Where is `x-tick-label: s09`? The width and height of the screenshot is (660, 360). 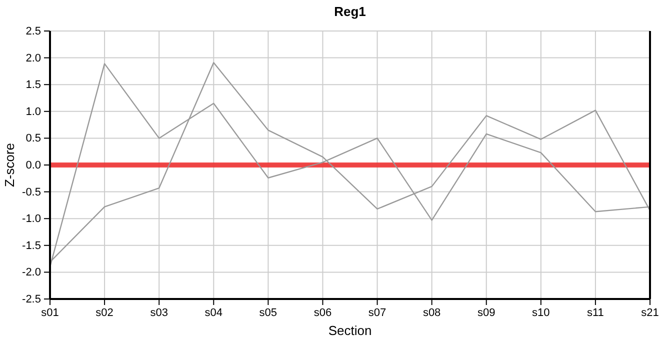 x-tick-label: s09 is located at coordinates (486, 312).